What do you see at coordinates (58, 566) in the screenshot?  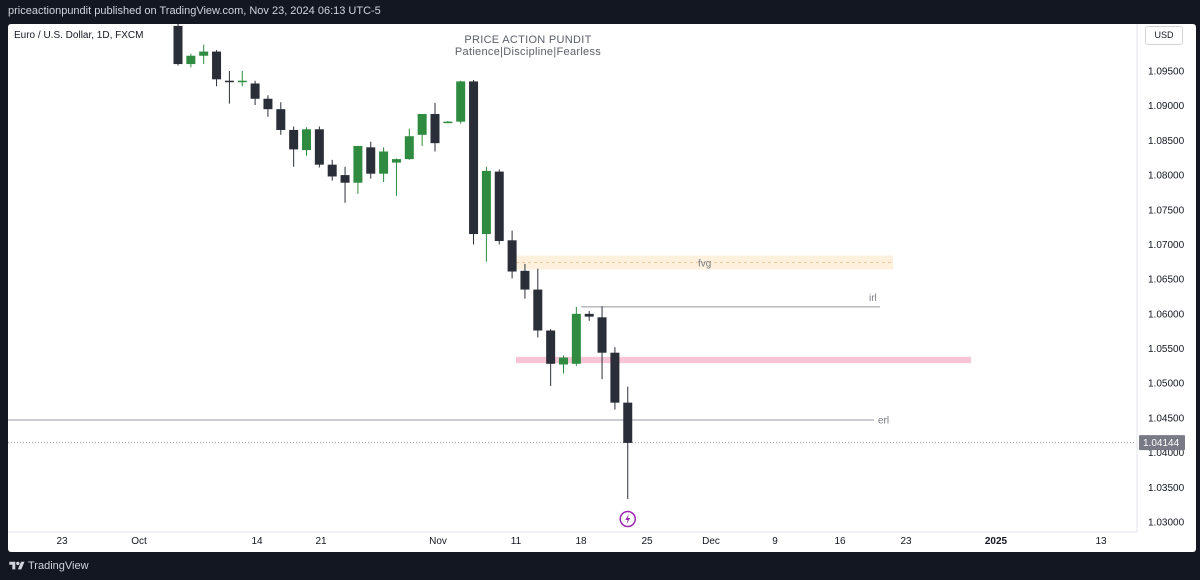 I see `tradingview-brand: TradingView` at bounding box center [58, 566].